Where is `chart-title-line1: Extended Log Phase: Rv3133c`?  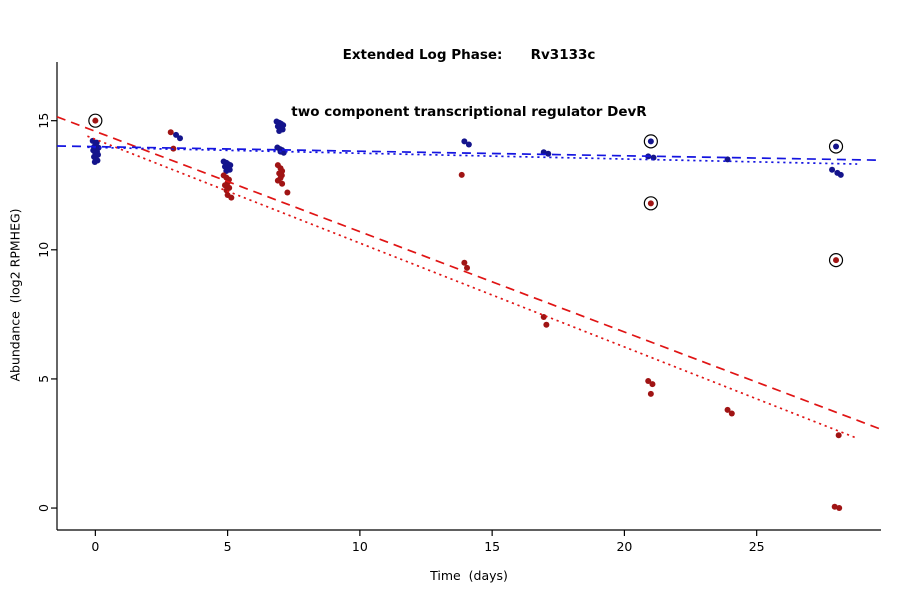 chart-title-line1: Extended Log Phase: Rv3133c is located at coordinates (469, 55).